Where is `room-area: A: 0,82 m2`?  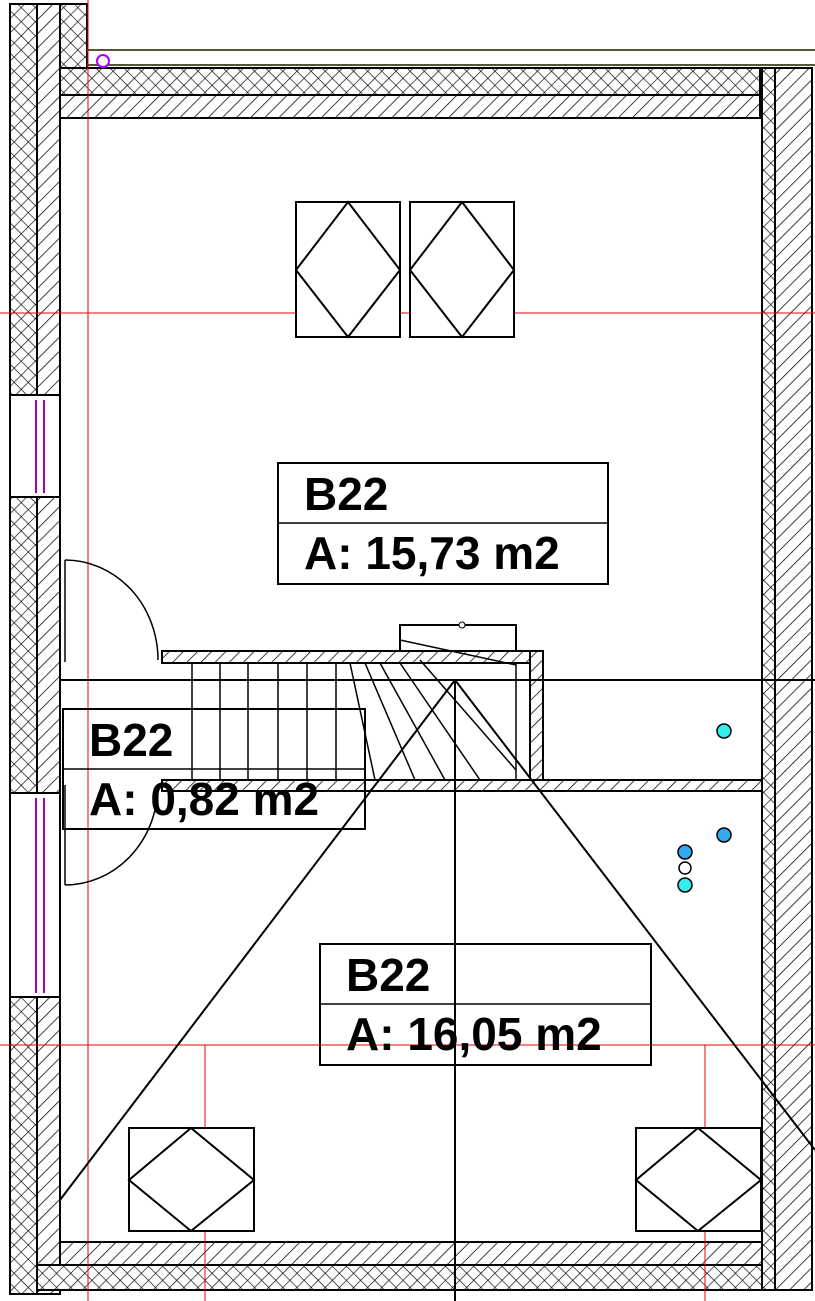 room-area: A: 0,82 m2 is located at coordinates (204, 799).